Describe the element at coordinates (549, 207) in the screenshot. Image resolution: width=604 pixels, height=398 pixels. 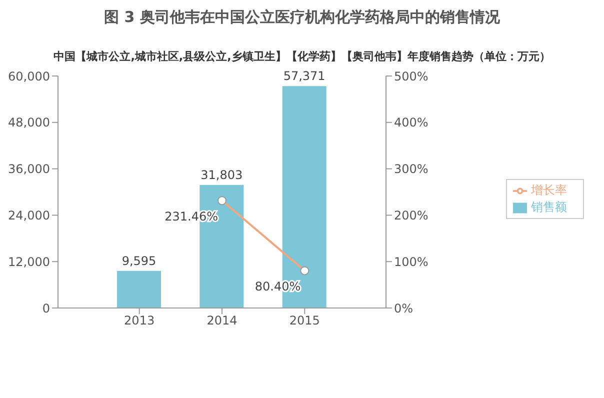
I see `legend-label: 销售额` at that location.